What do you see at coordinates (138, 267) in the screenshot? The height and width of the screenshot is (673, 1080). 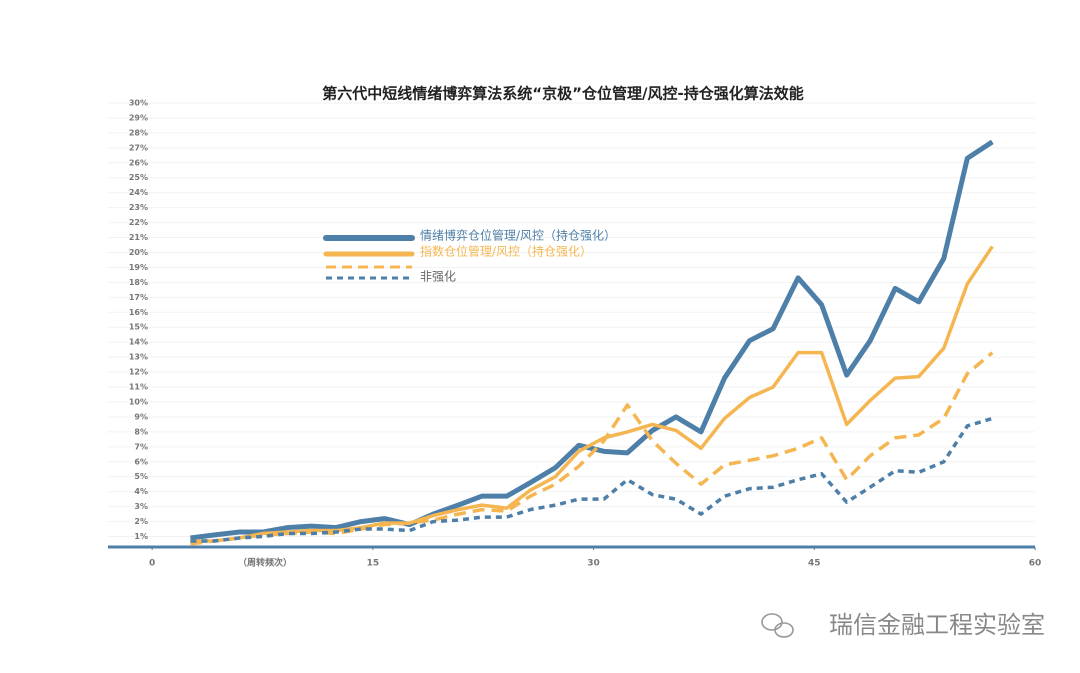 I see `y-tick-label: 19%` at bounding box center [138, 267].